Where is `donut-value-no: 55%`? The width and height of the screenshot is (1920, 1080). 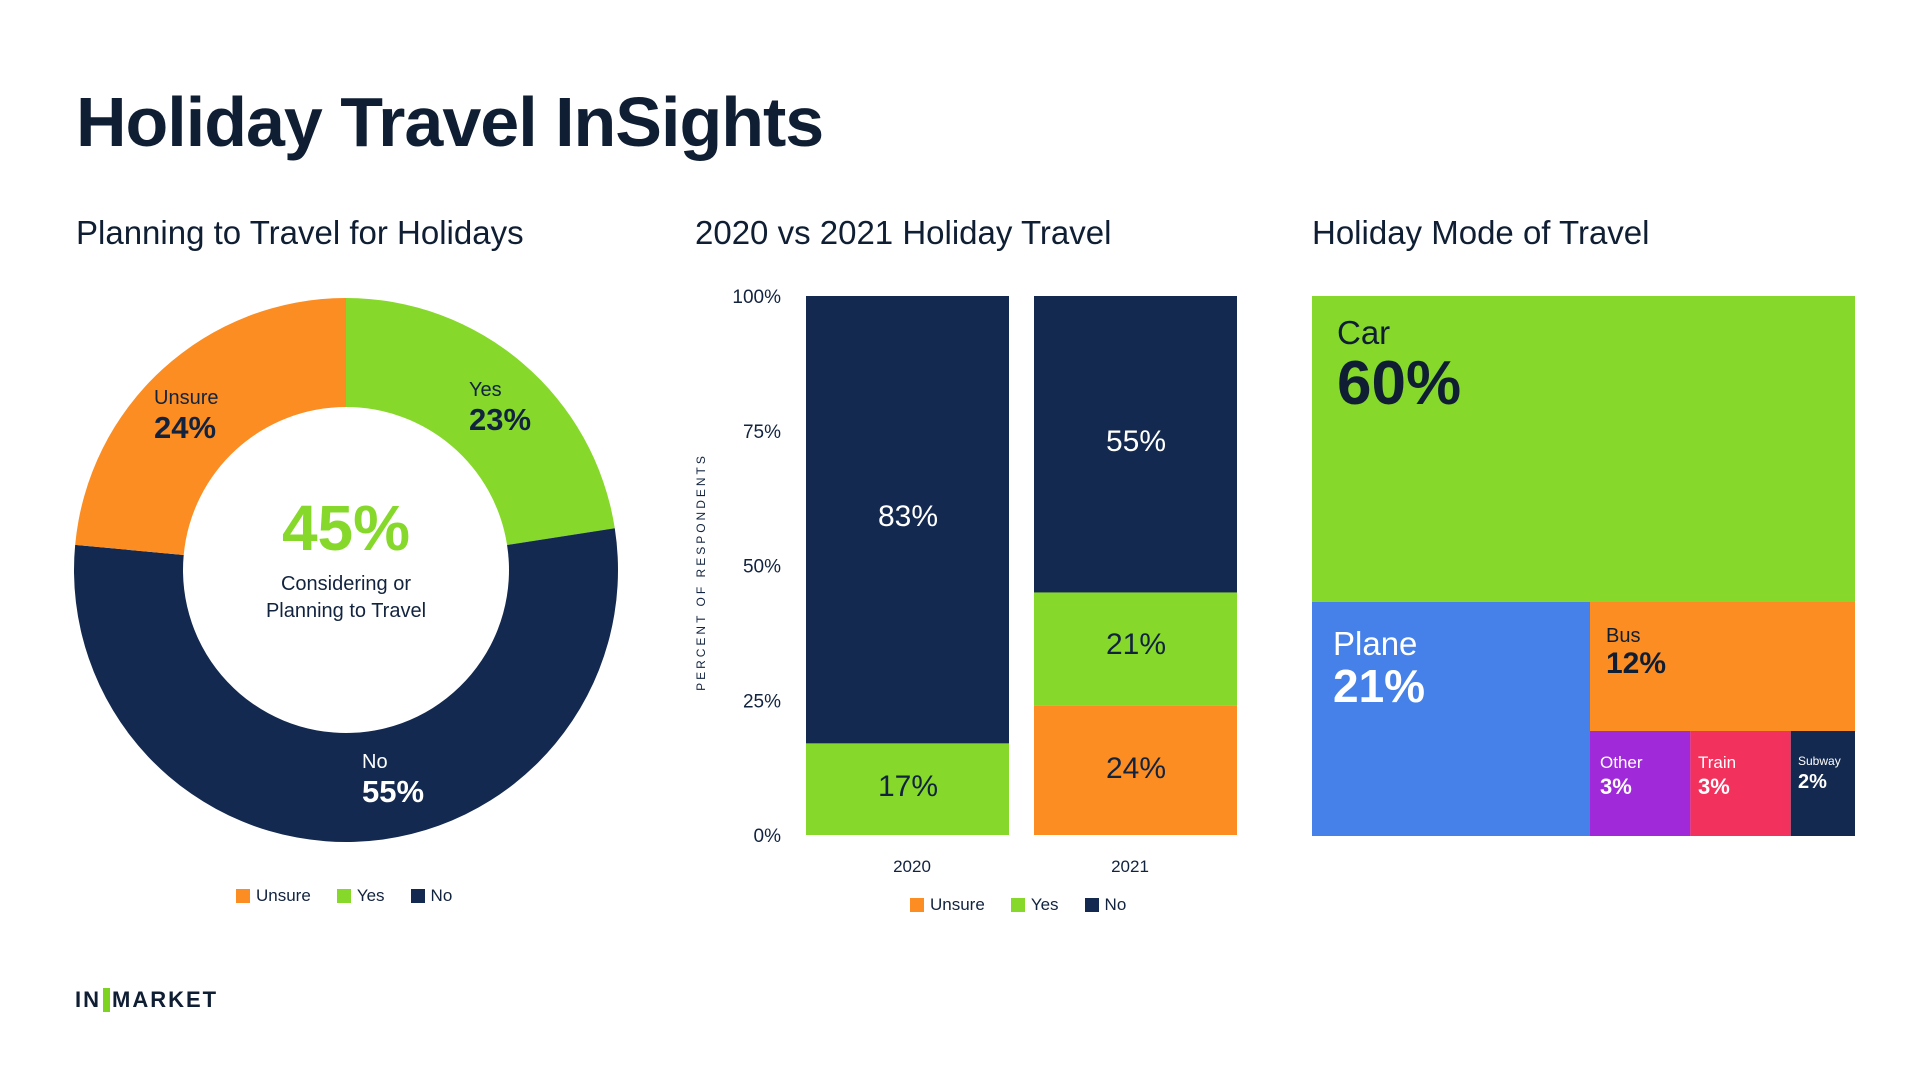
donut-value-no: 55% is located at coordinates (393, 791).